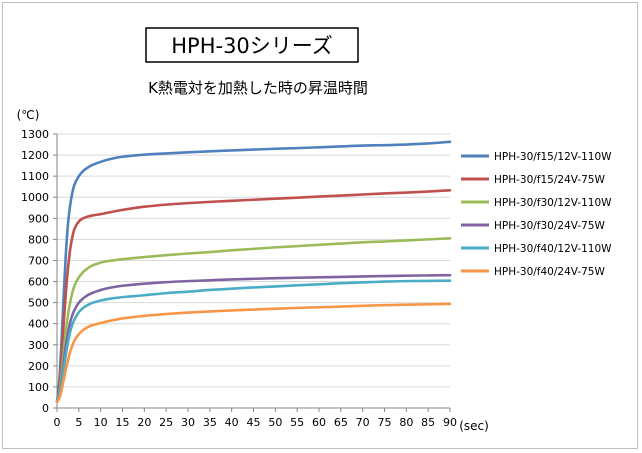 The width and height of the screenshot is (642, 453). I want to click on x-tick-label: 85, so click(428, 422).